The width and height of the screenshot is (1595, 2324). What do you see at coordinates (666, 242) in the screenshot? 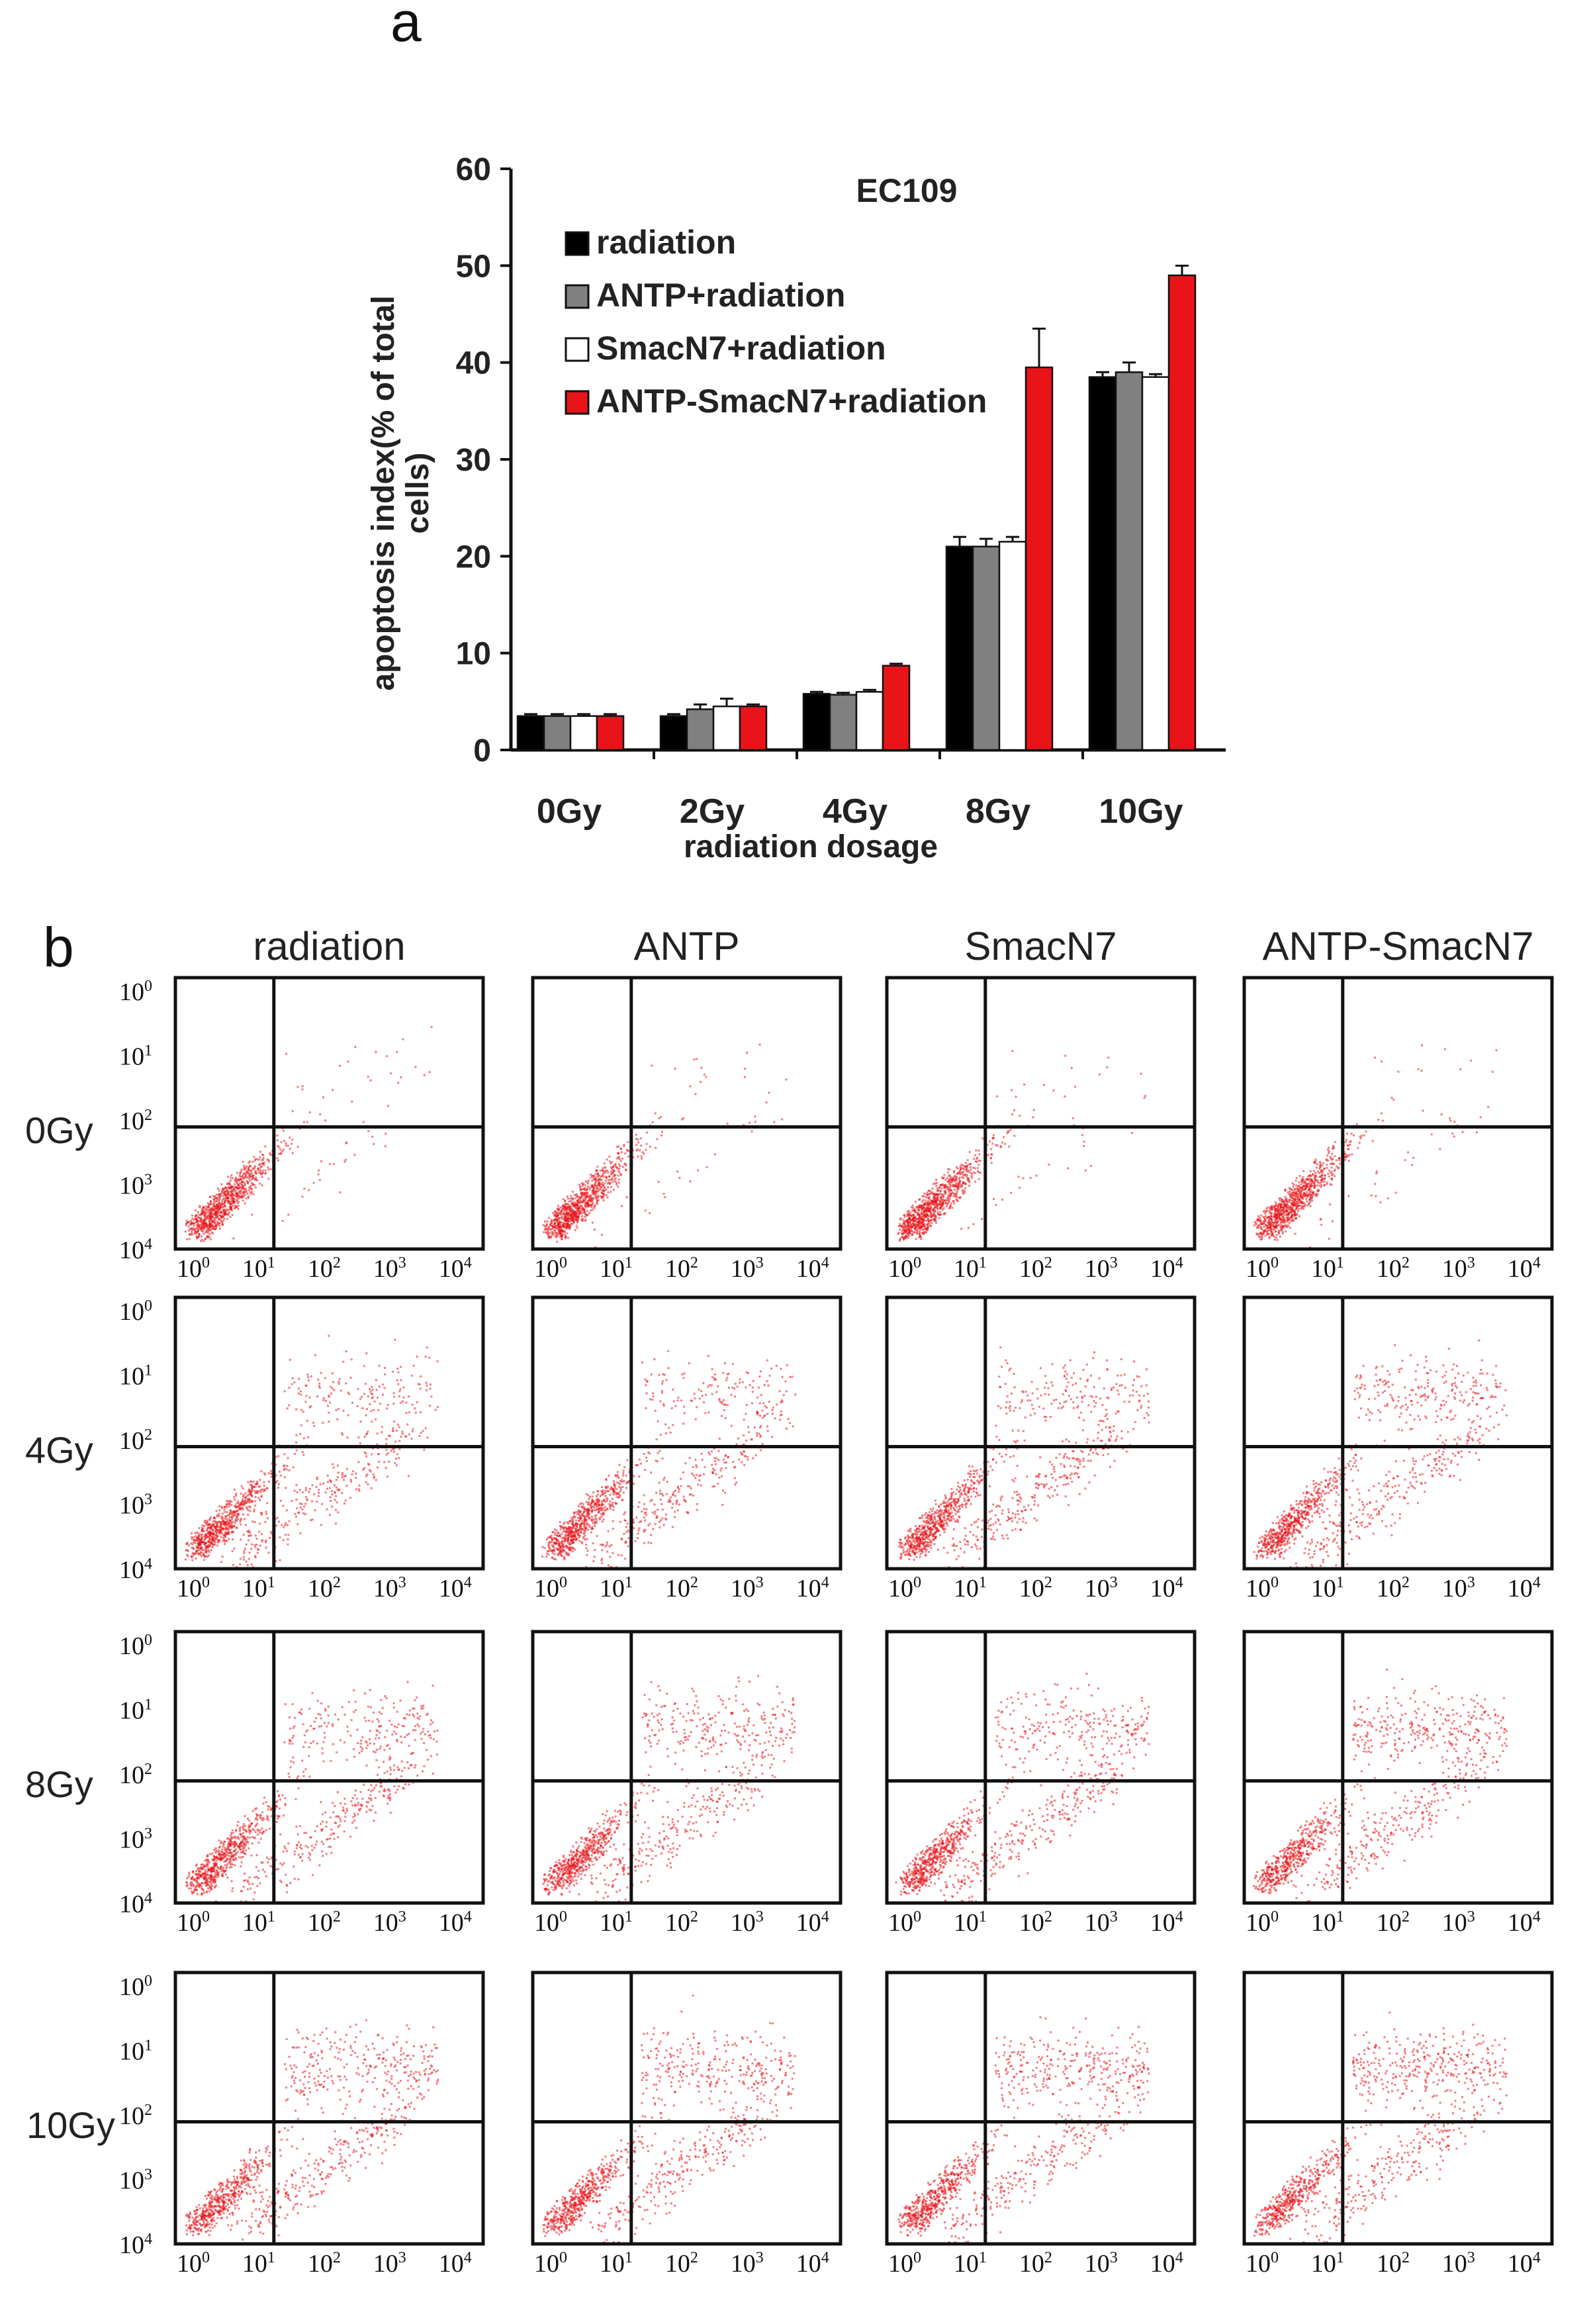
I see `legend-entry: radiation` at bounding box center [666, 242].